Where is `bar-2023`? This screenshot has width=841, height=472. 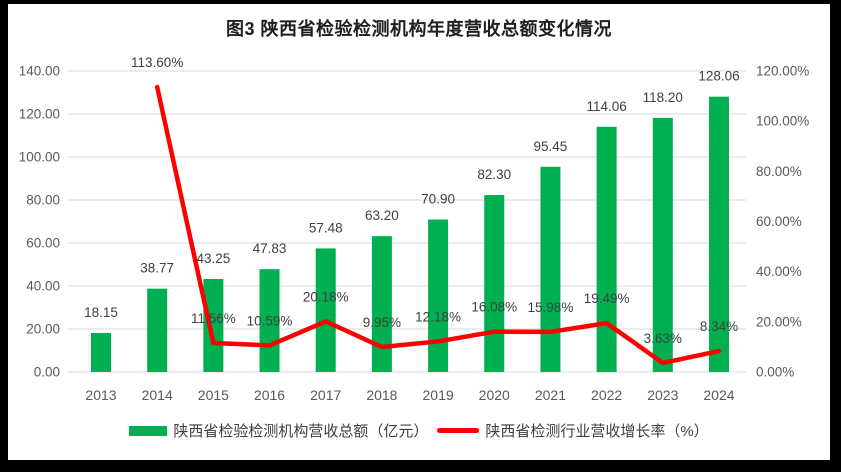
bar-2023 is located at coordinates (662, 245).